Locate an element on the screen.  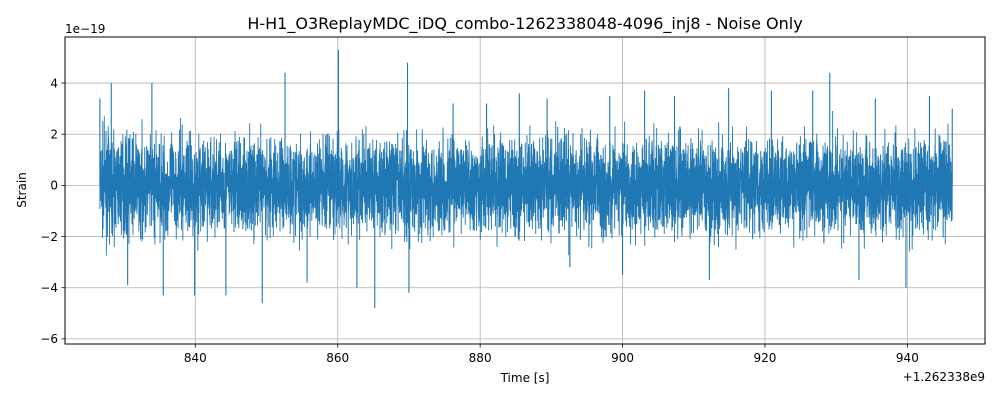
y-tick-label: −4 is located at coordinates (49, 288).